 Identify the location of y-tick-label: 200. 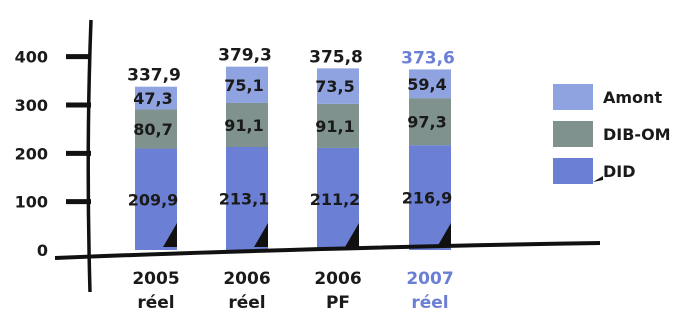
(31, 153).